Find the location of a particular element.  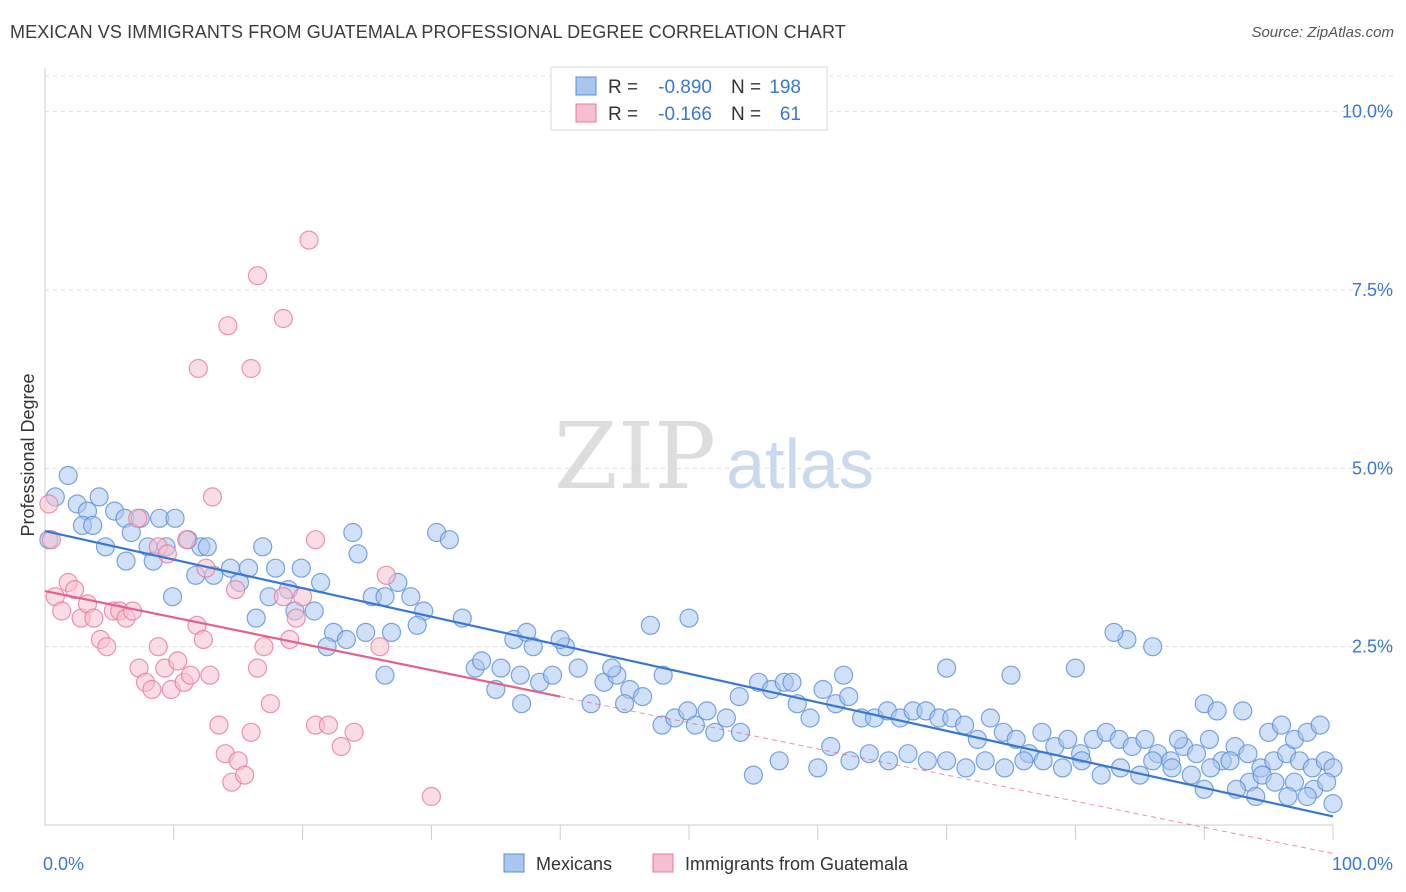

y-tick-label: 10.0% is located at coordinates (1367, 112).